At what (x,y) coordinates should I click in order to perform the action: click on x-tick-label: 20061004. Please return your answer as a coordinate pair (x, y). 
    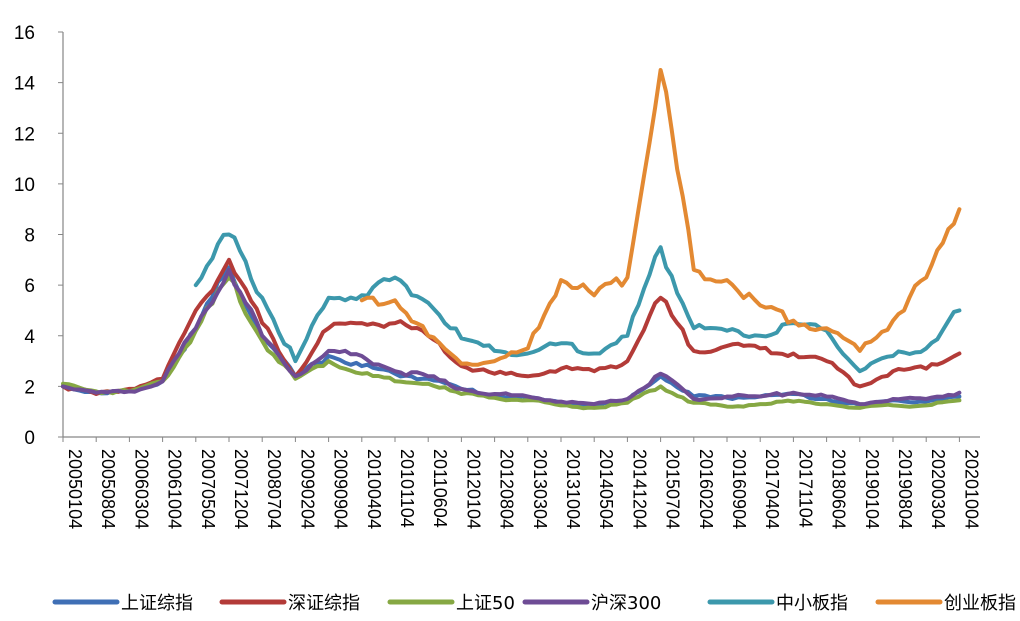
    Looking at the image, I should click on (175, 489).